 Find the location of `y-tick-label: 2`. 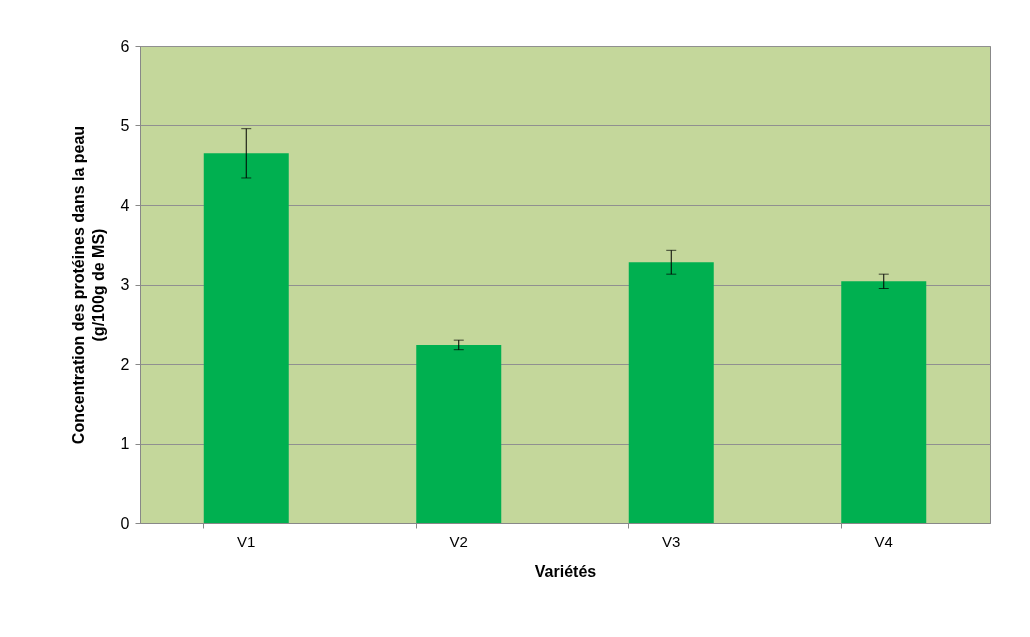

y-tick-label: 2 is located at coordinates (125, 364).